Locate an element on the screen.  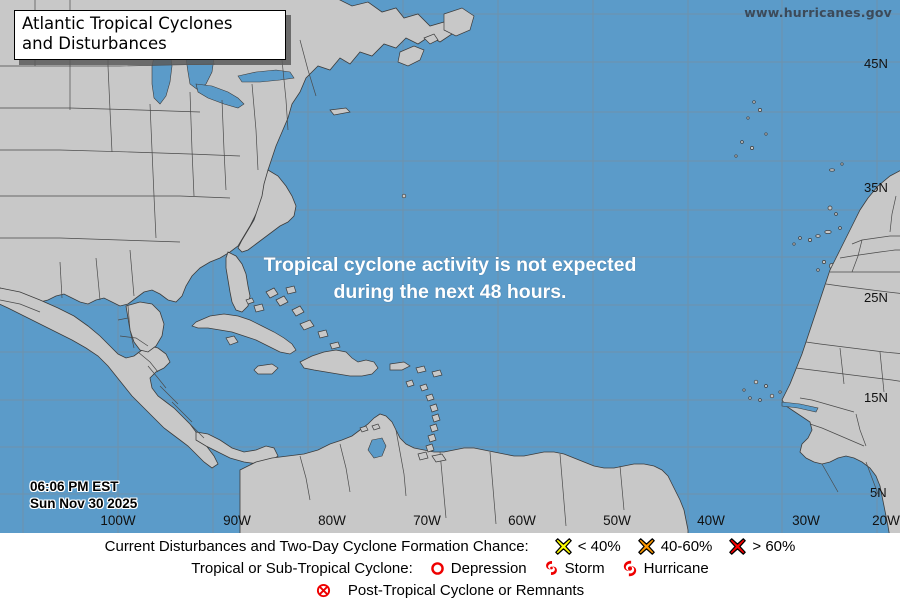
legend-label-chance-medium: 40-60% is located at coordinates (686, 546).